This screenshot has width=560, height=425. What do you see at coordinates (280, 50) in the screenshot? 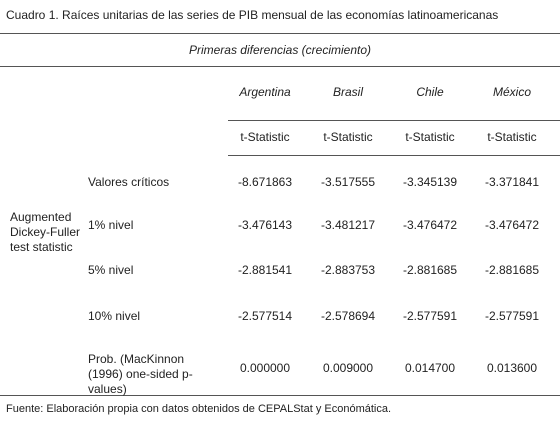
I see `group-header: Primeras diferencias (crecimiento)` at bounding box center [280, 50].